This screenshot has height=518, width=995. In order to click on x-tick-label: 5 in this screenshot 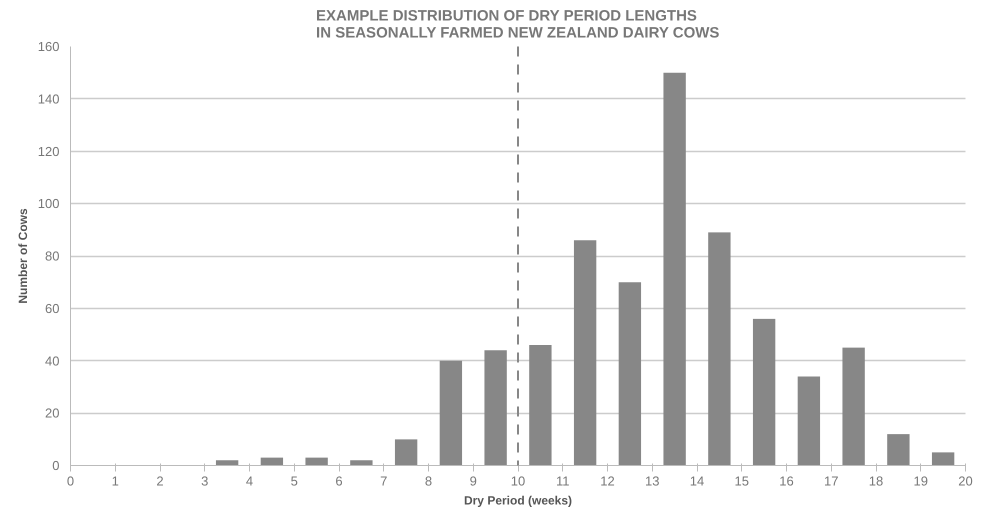, I will do `click(294, 481)`.